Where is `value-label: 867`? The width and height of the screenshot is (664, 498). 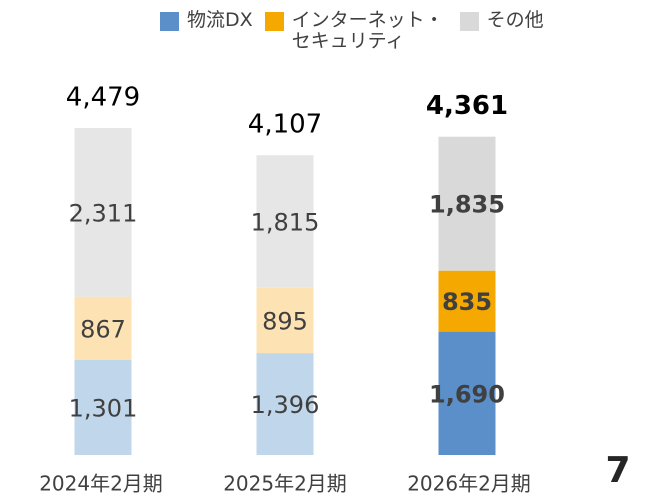 value-label: 867 is located at coordinates (103, 329).